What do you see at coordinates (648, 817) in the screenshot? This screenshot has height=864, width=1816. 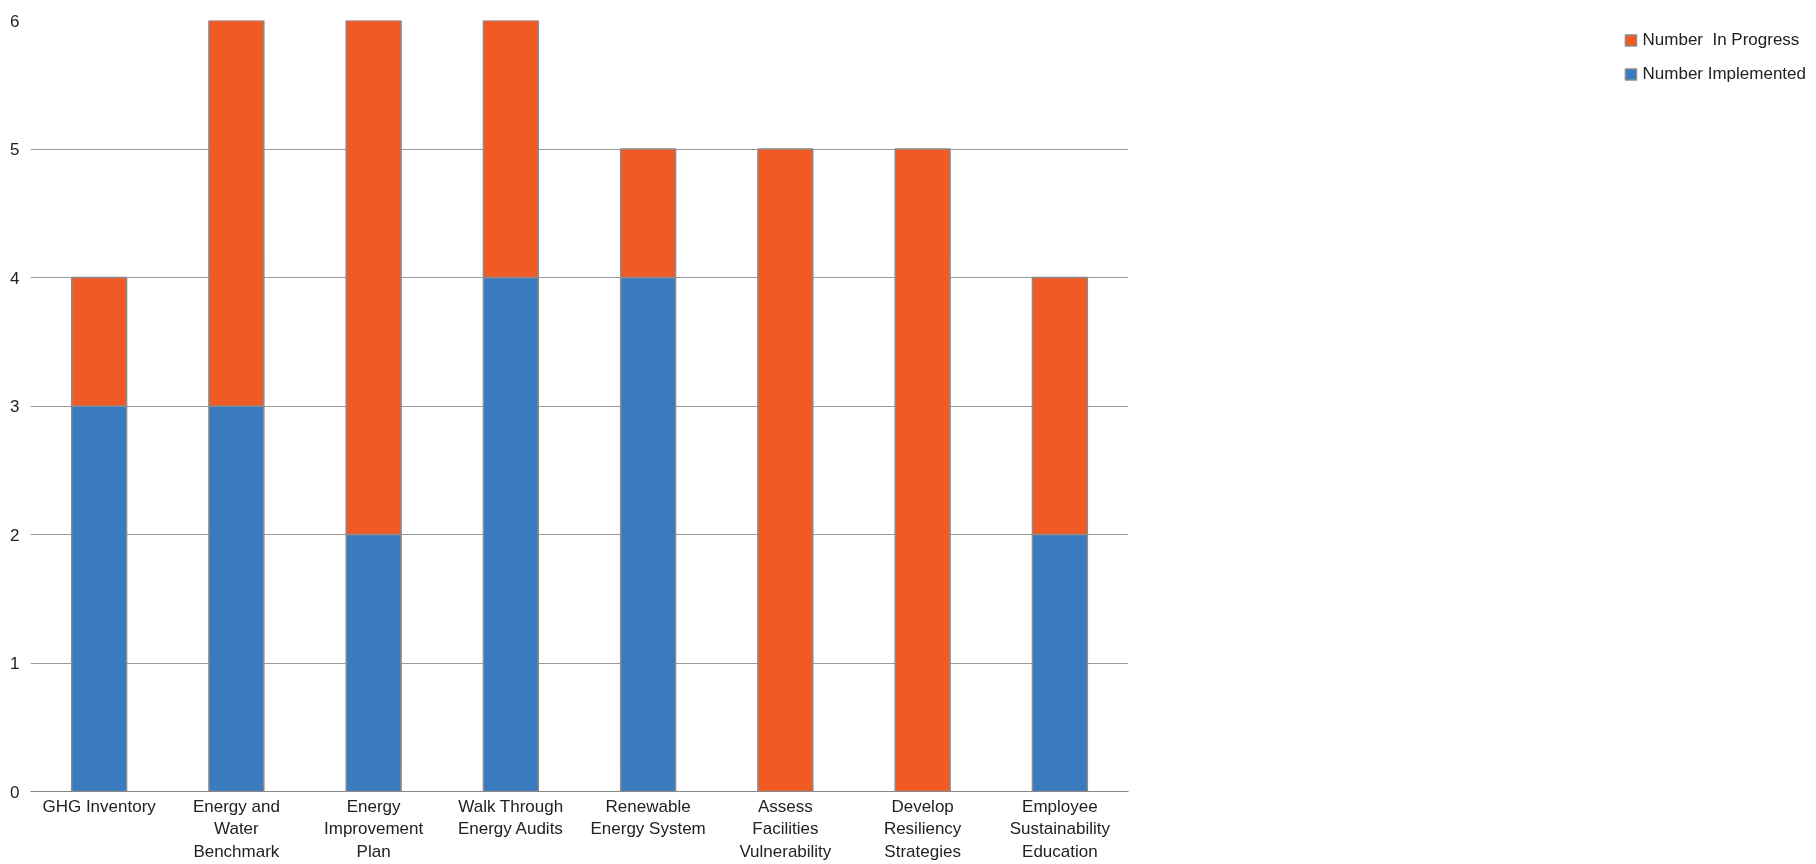 I see `x-tick-label: Renewable Energy System` at bounding box center [648, 817].